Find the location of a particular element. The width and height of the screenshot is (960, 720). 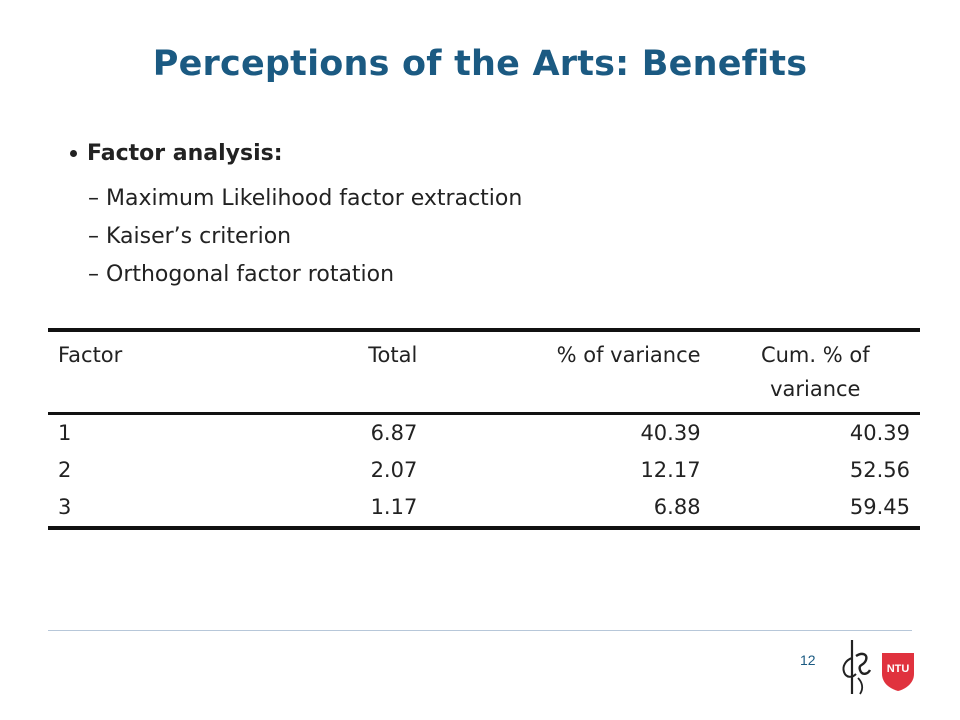

cell-factor: 3 is located at coordinates (65, 507).